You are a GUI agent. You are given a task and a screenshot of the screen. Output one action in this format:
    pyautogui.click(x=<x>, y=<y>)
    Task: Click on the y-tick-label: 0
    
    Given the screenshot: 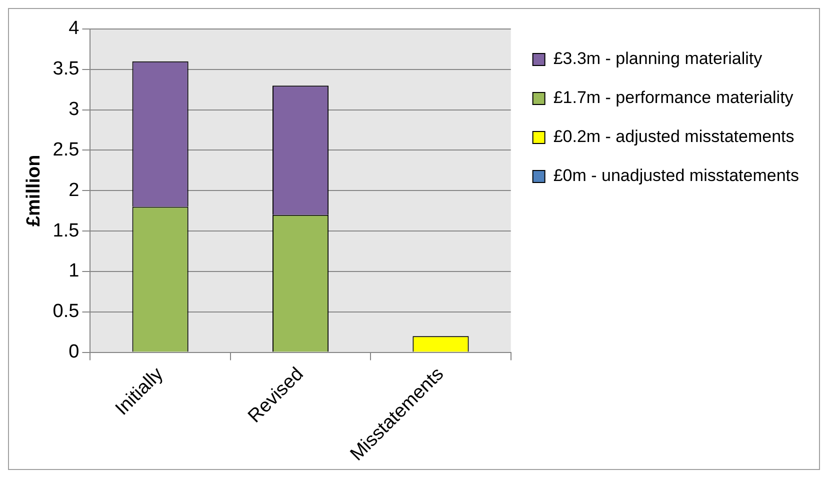 What is the action you would take?
    pyautogui.click(x=74, y=352)
    